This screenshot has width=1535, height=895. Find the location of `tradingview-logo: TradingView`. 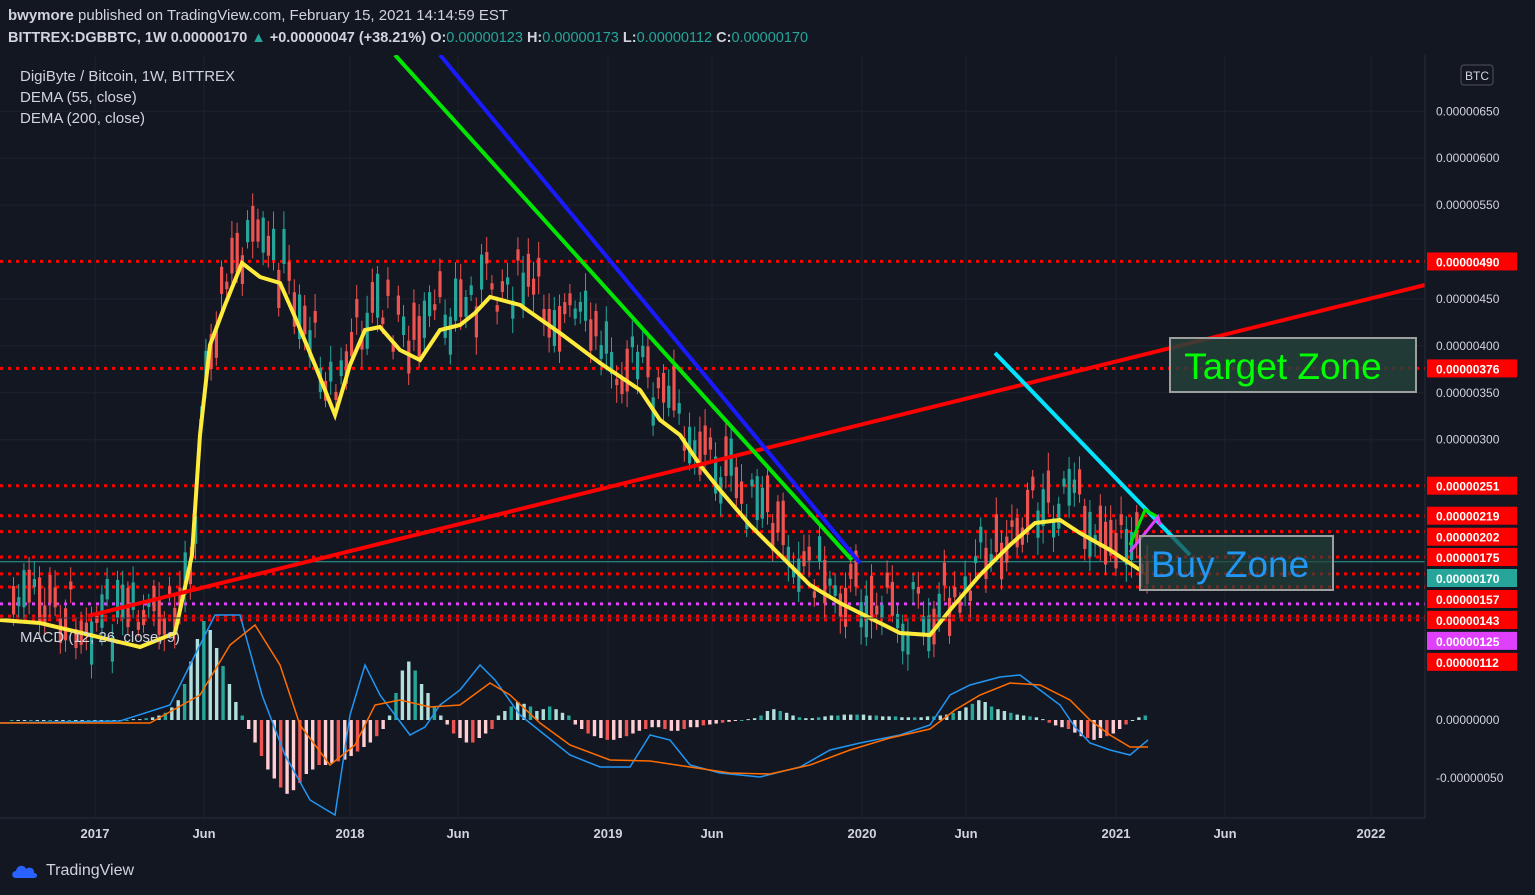

tradingview-logo: TradingView is located at coordinates (72, 871).